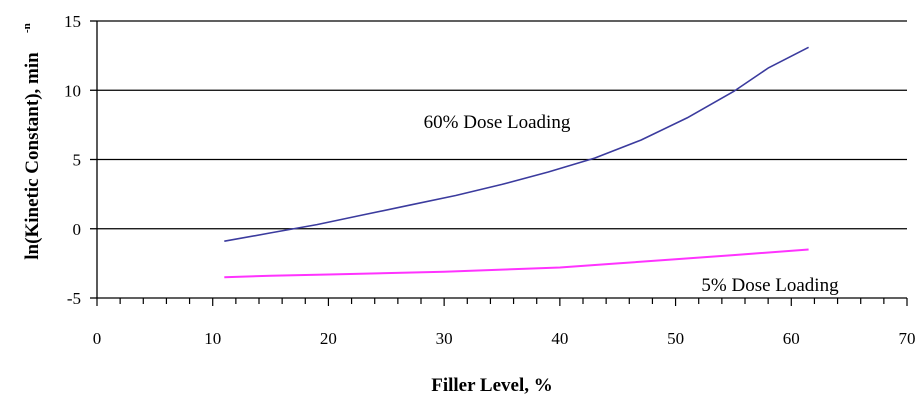 Image resolution: width=919 pixels, height=399 pixels. I want to click on x-tick-label-7: 70, so click(907, 338).